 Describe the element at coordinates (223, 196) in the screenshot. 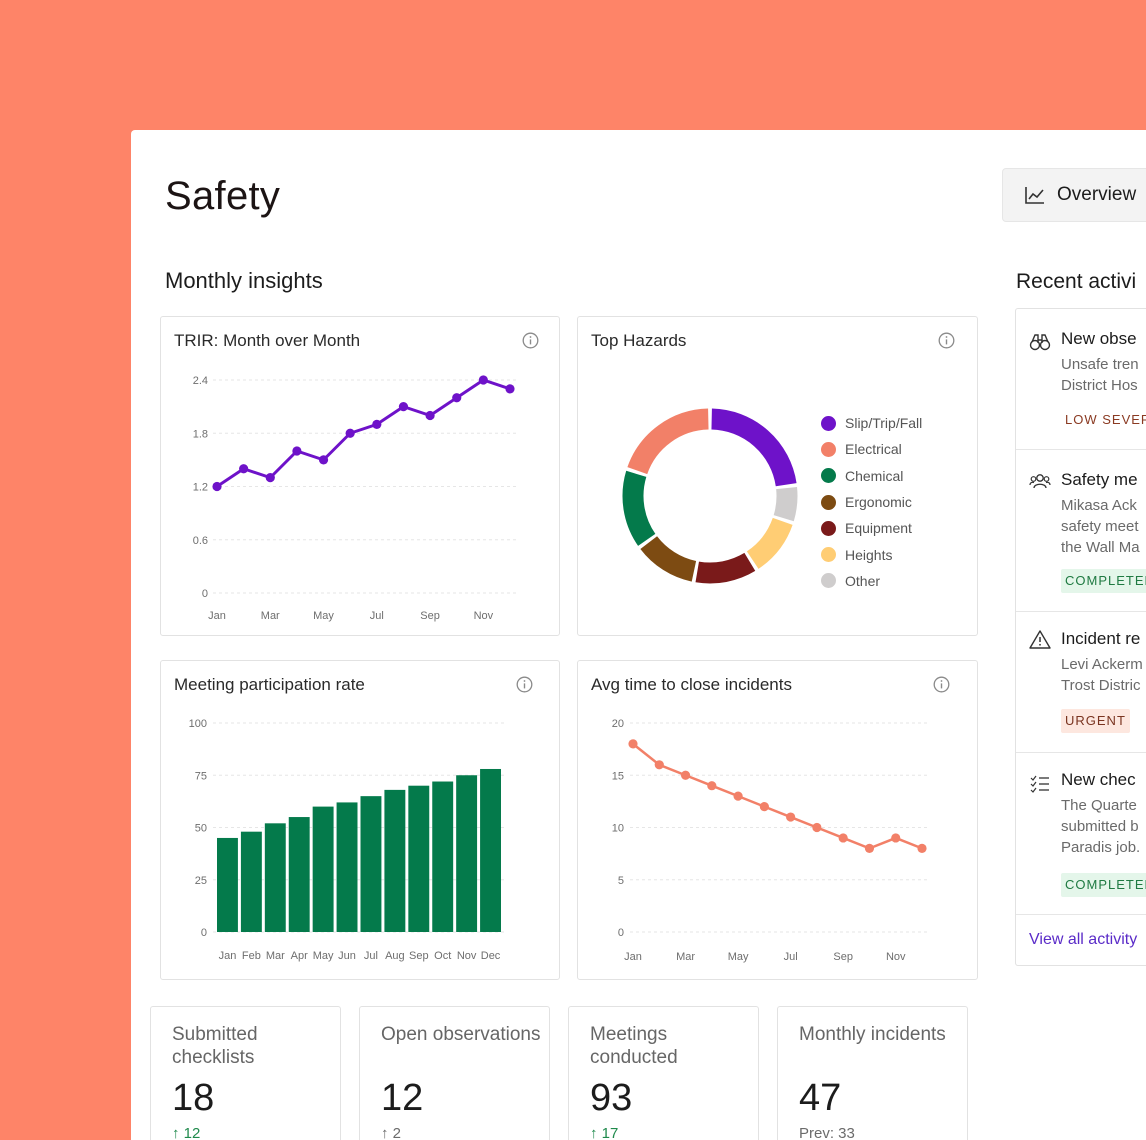

I see `page-title: Safety` at that location.